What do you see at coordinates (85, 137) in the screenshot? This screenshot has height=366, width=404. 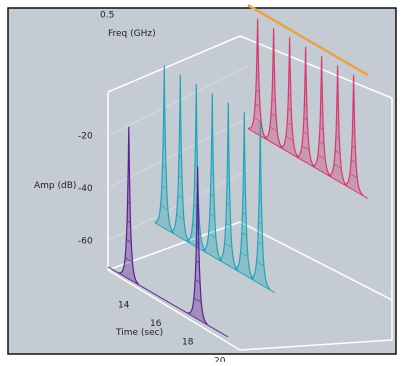 I see `z-tick-label: -20` at bounding box center [85, 137].